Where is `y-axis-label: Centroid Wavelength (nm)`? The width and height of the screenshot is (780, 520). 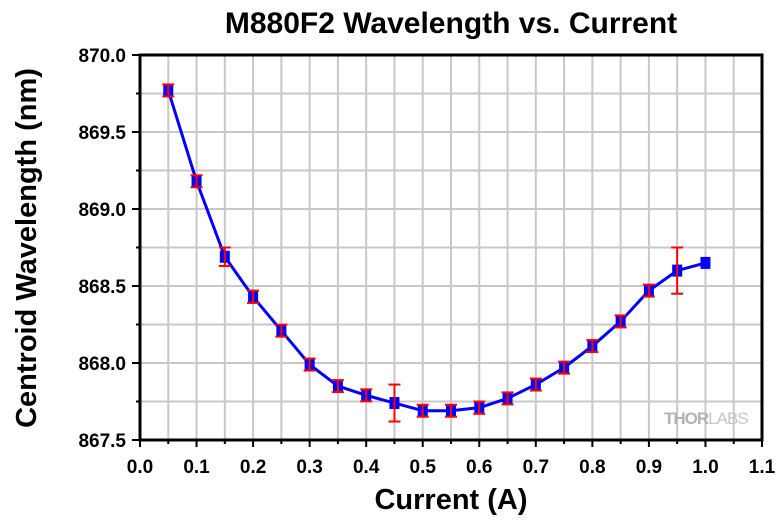
y-axis-label: Centroid Wavelength (nm) is located at coordinates (27, 248).